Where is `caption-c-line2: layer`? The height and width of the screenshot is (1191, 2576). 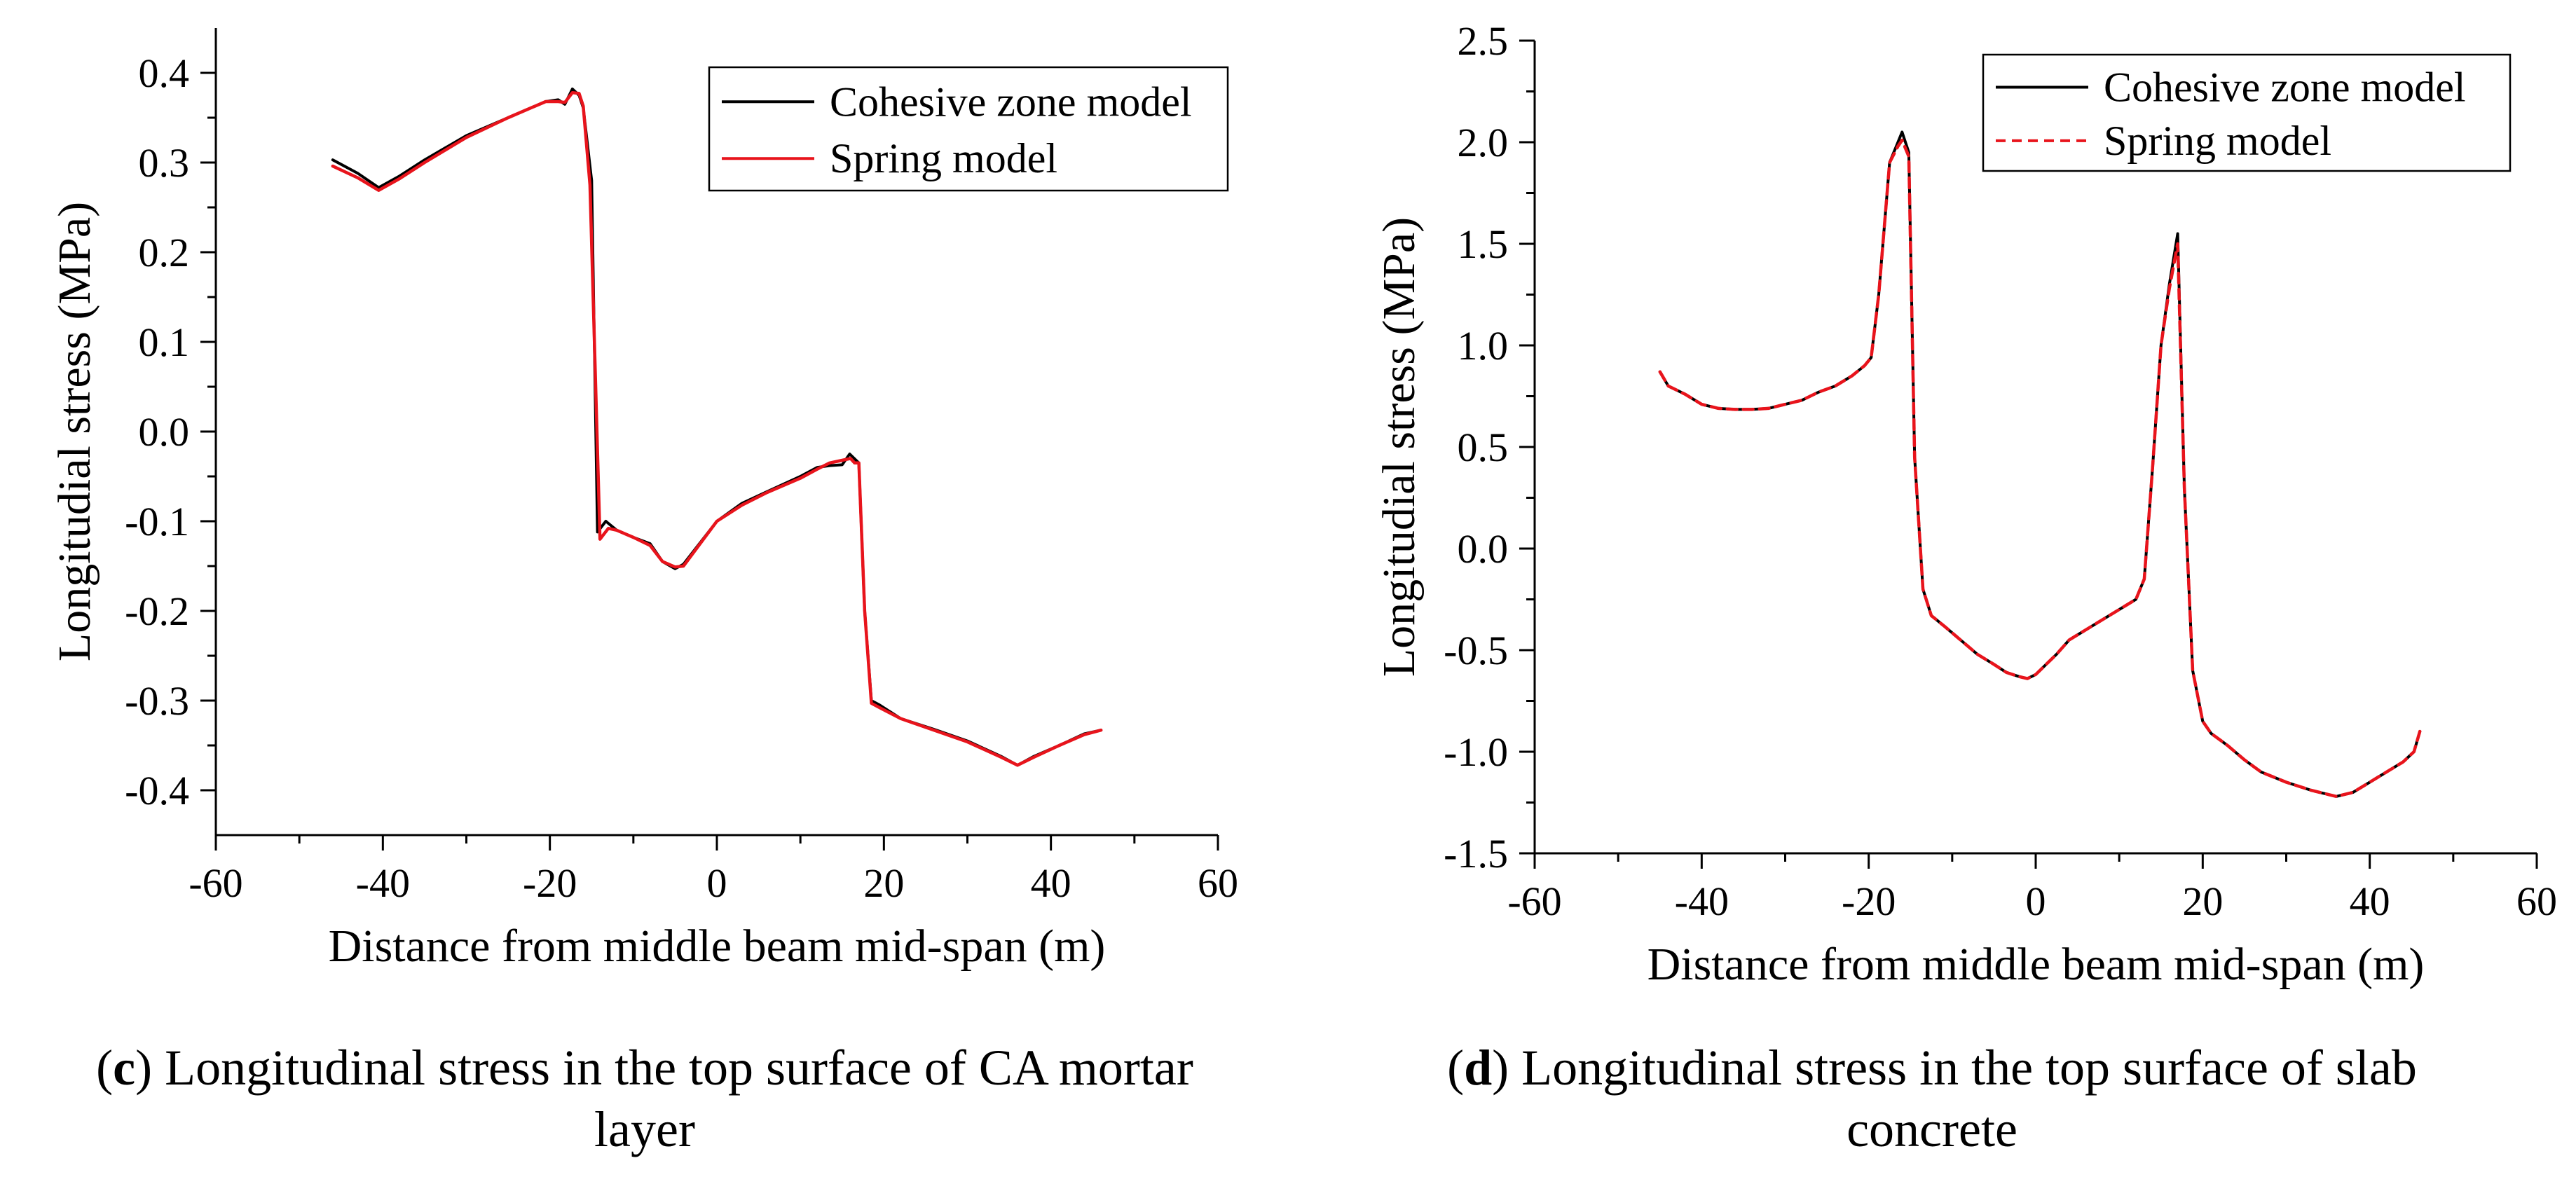 caption-c-line2: layer is located at coordinates (644, 1129).